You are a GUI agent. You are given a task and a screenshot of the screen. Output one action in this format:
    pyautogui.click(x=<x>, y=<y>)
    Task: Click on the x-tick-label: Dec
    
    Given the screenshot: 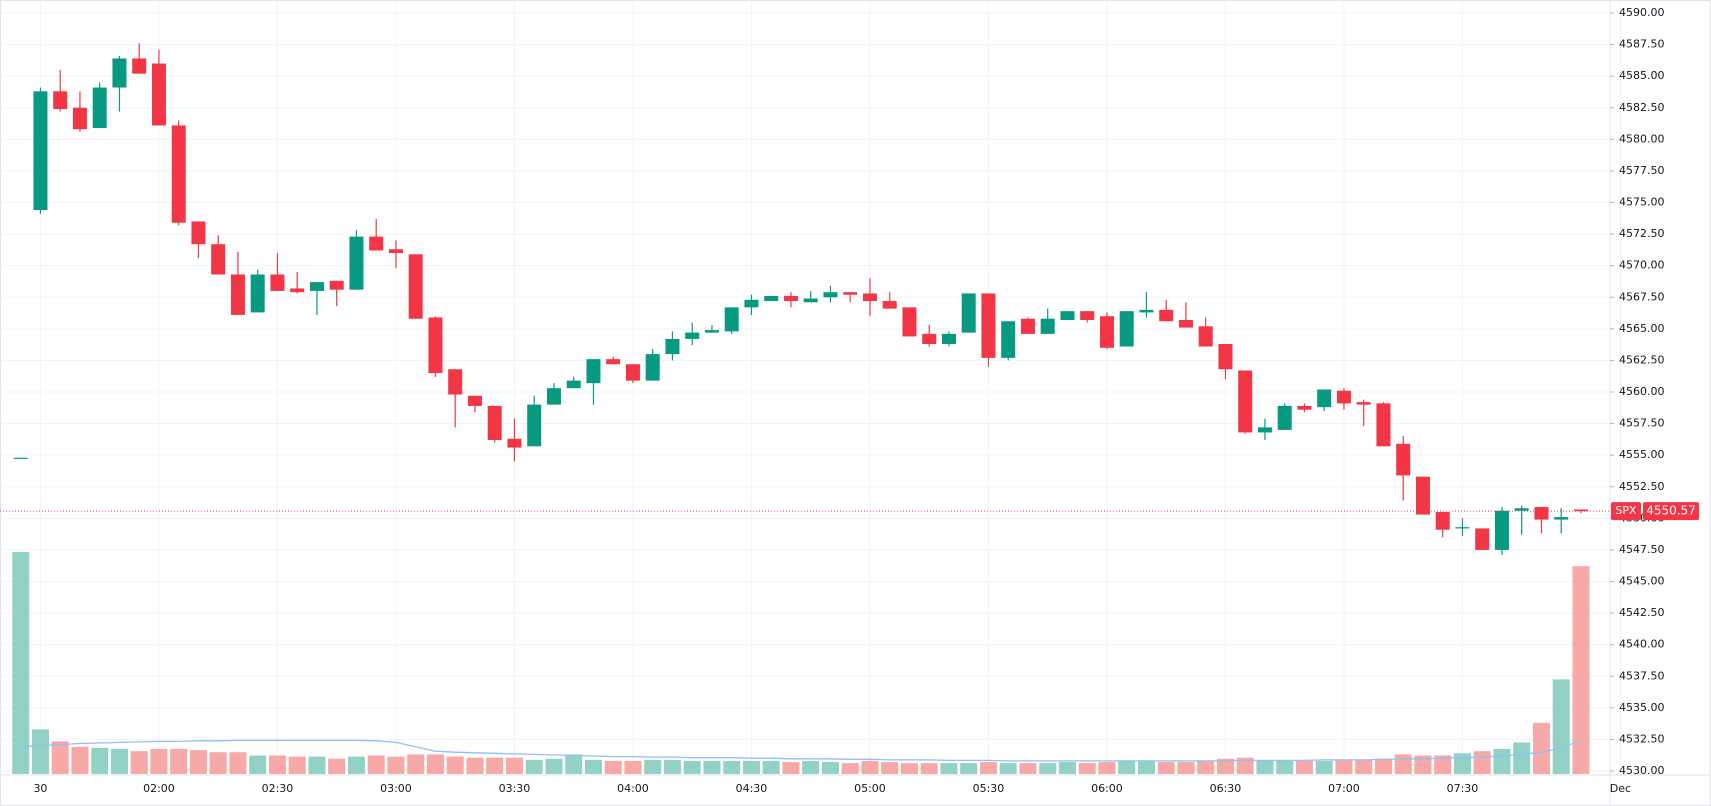 What is the action you would take?
    pyautogui.click(x=1620, y=788)
    